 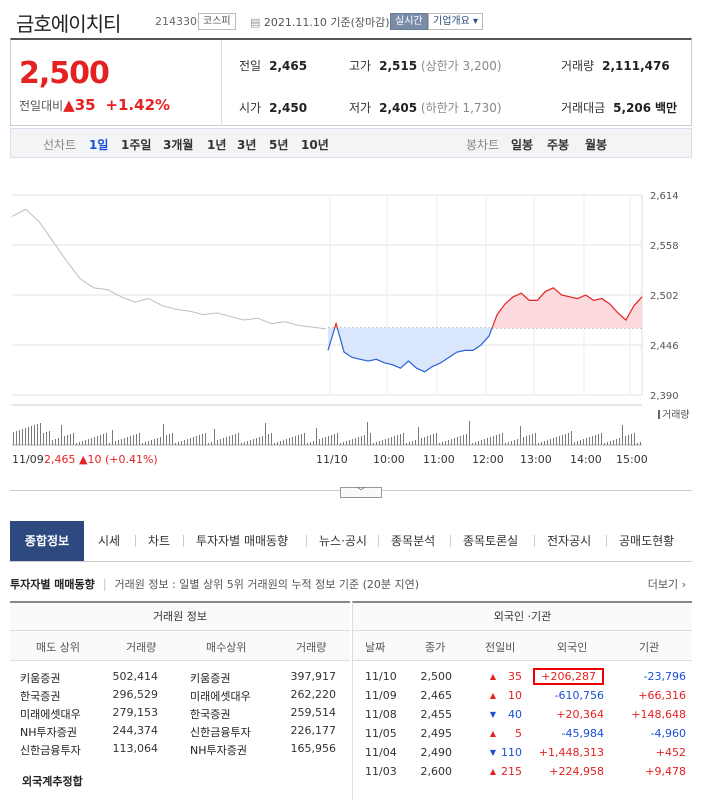 What do you see at coordinates (522, 617) in the screenshot?
I see `foreign-title: 외국인 ·기관` at bounding box center [522, 617].